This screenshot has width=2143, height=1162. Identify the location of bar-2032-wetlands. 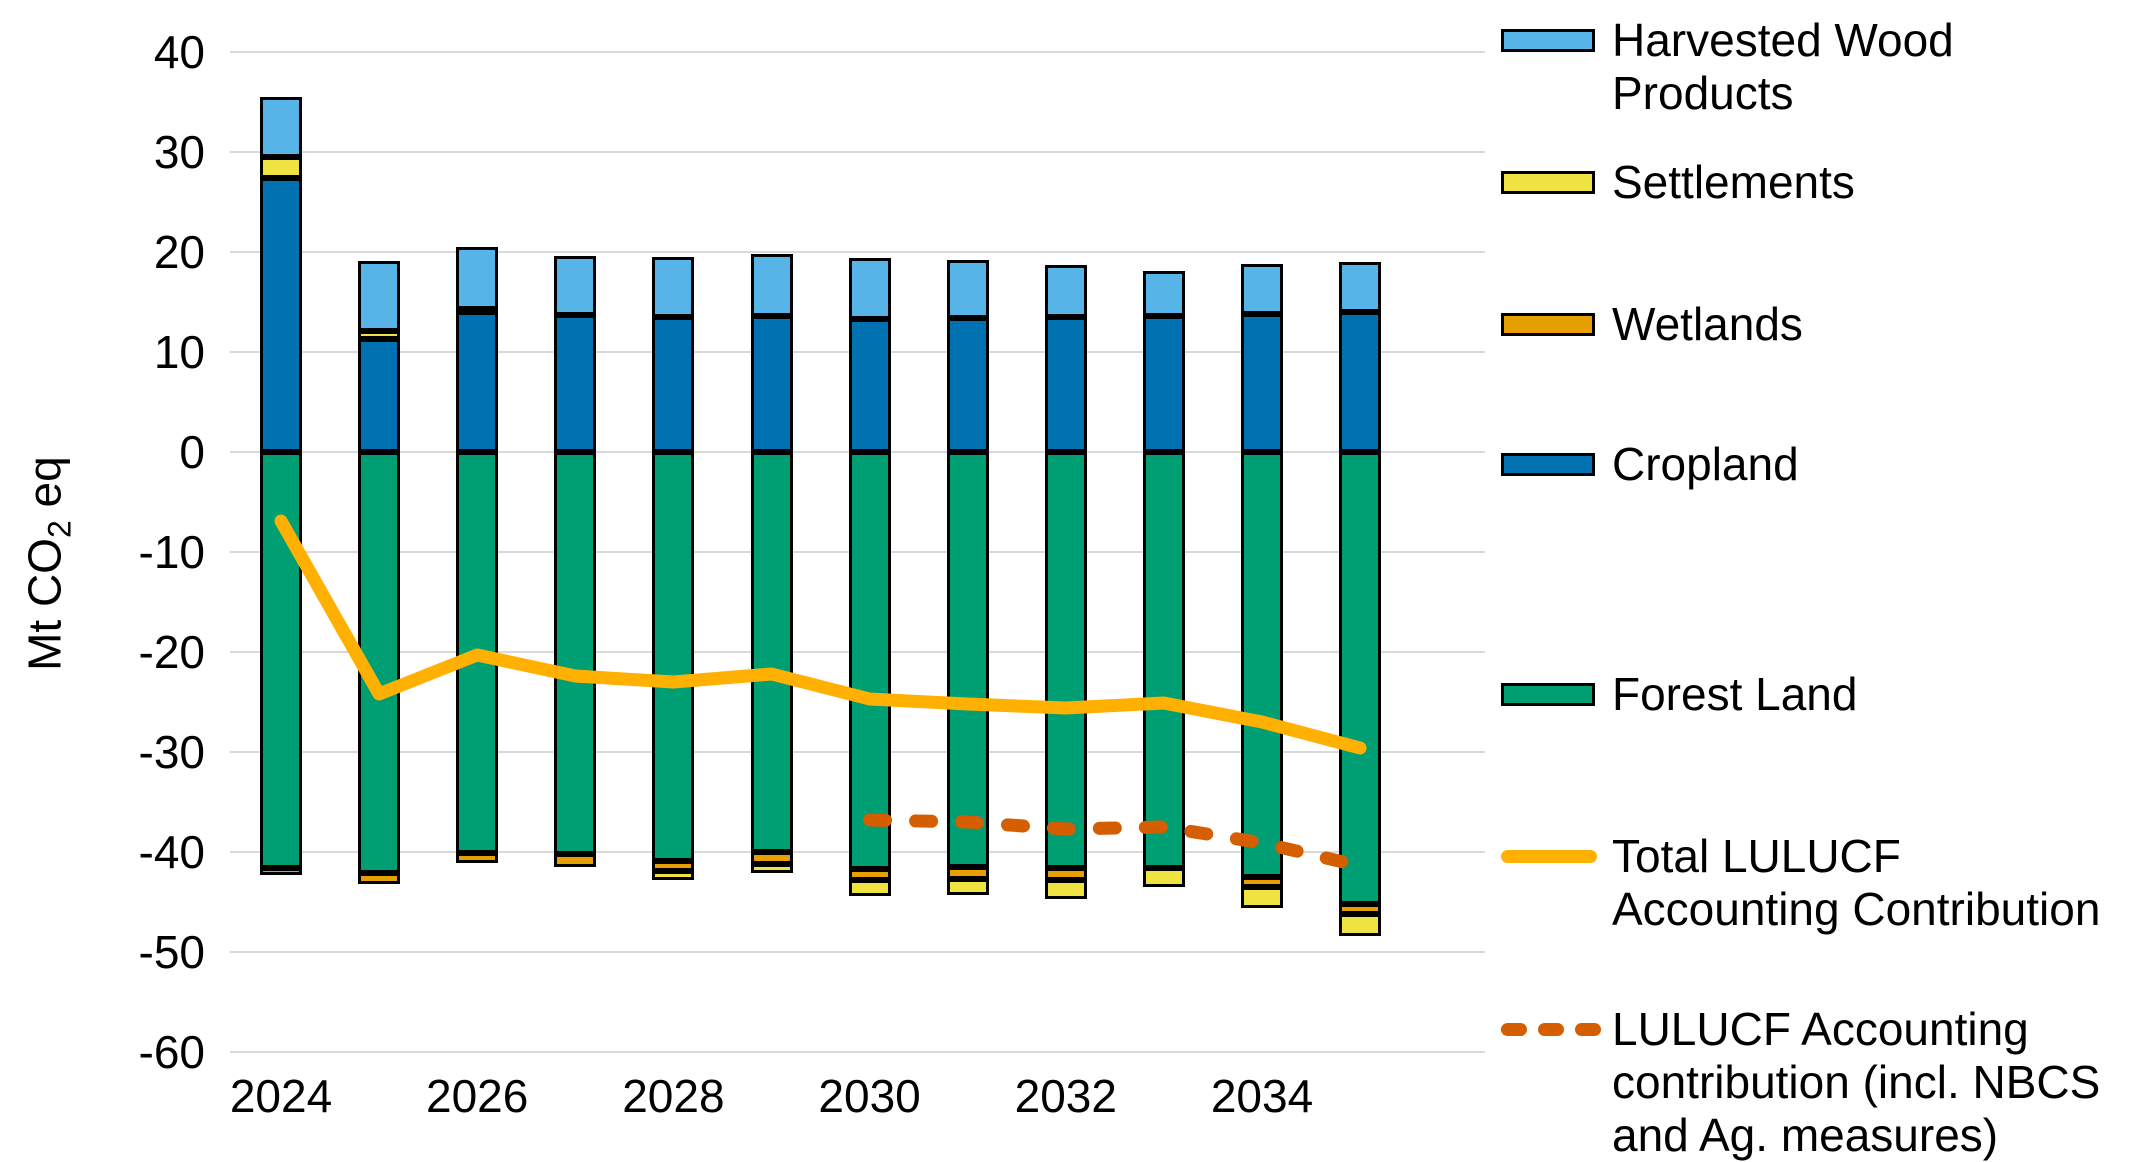
(1065, 874).